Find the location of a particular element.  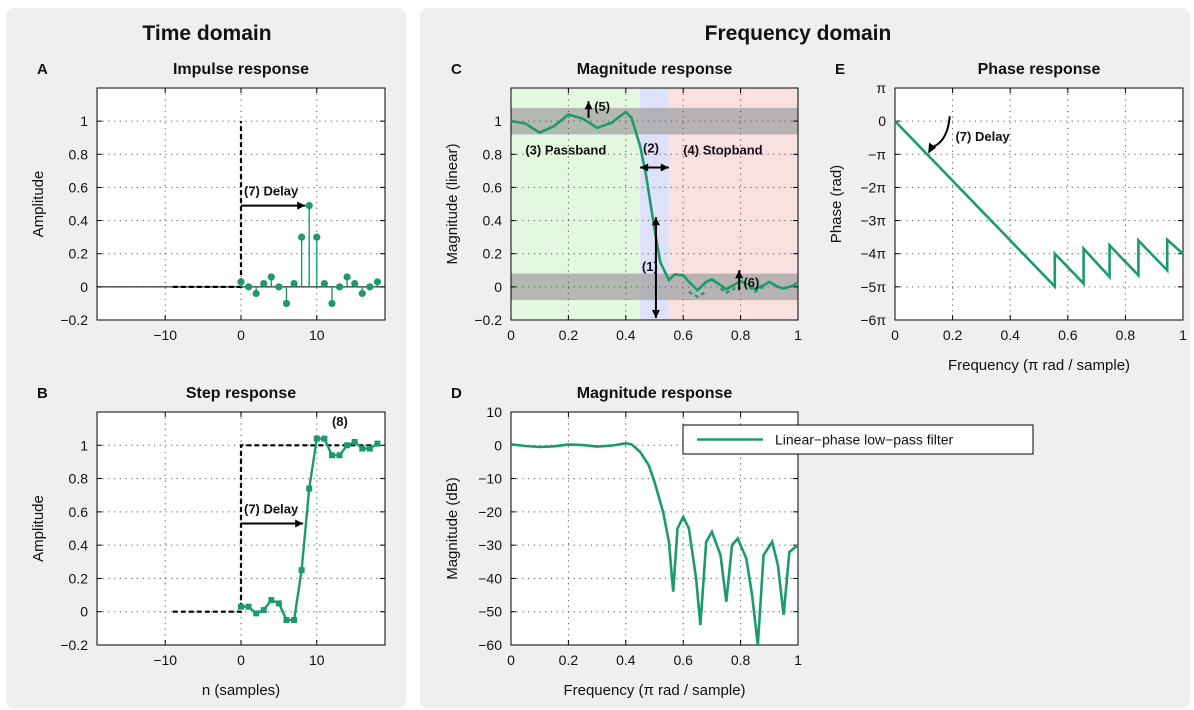

panel-title: Impulse response is located at coordinates (241, 69).